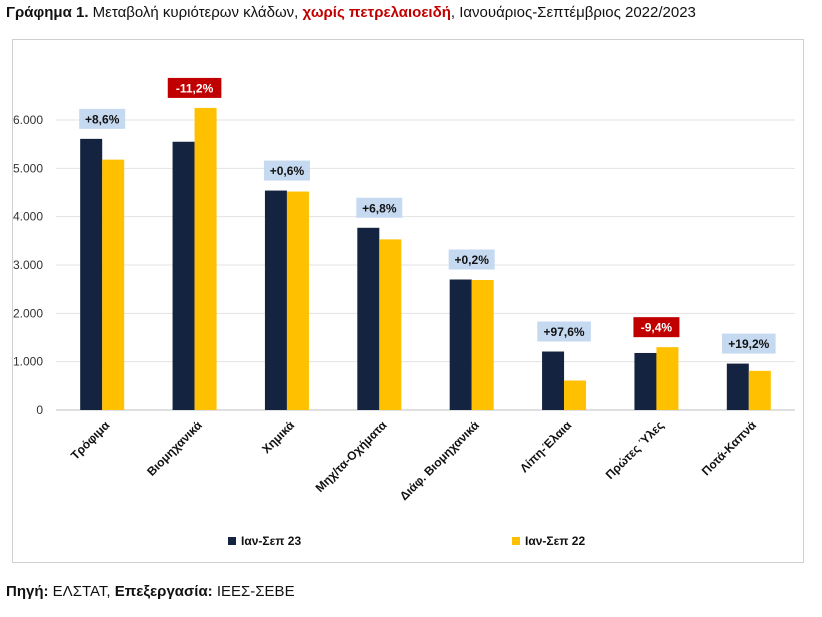 The image size is (822, 617). Describe the element at coordinates (28, 168) in the screenshot. I see `y-tick-label: 5.000` at that location.